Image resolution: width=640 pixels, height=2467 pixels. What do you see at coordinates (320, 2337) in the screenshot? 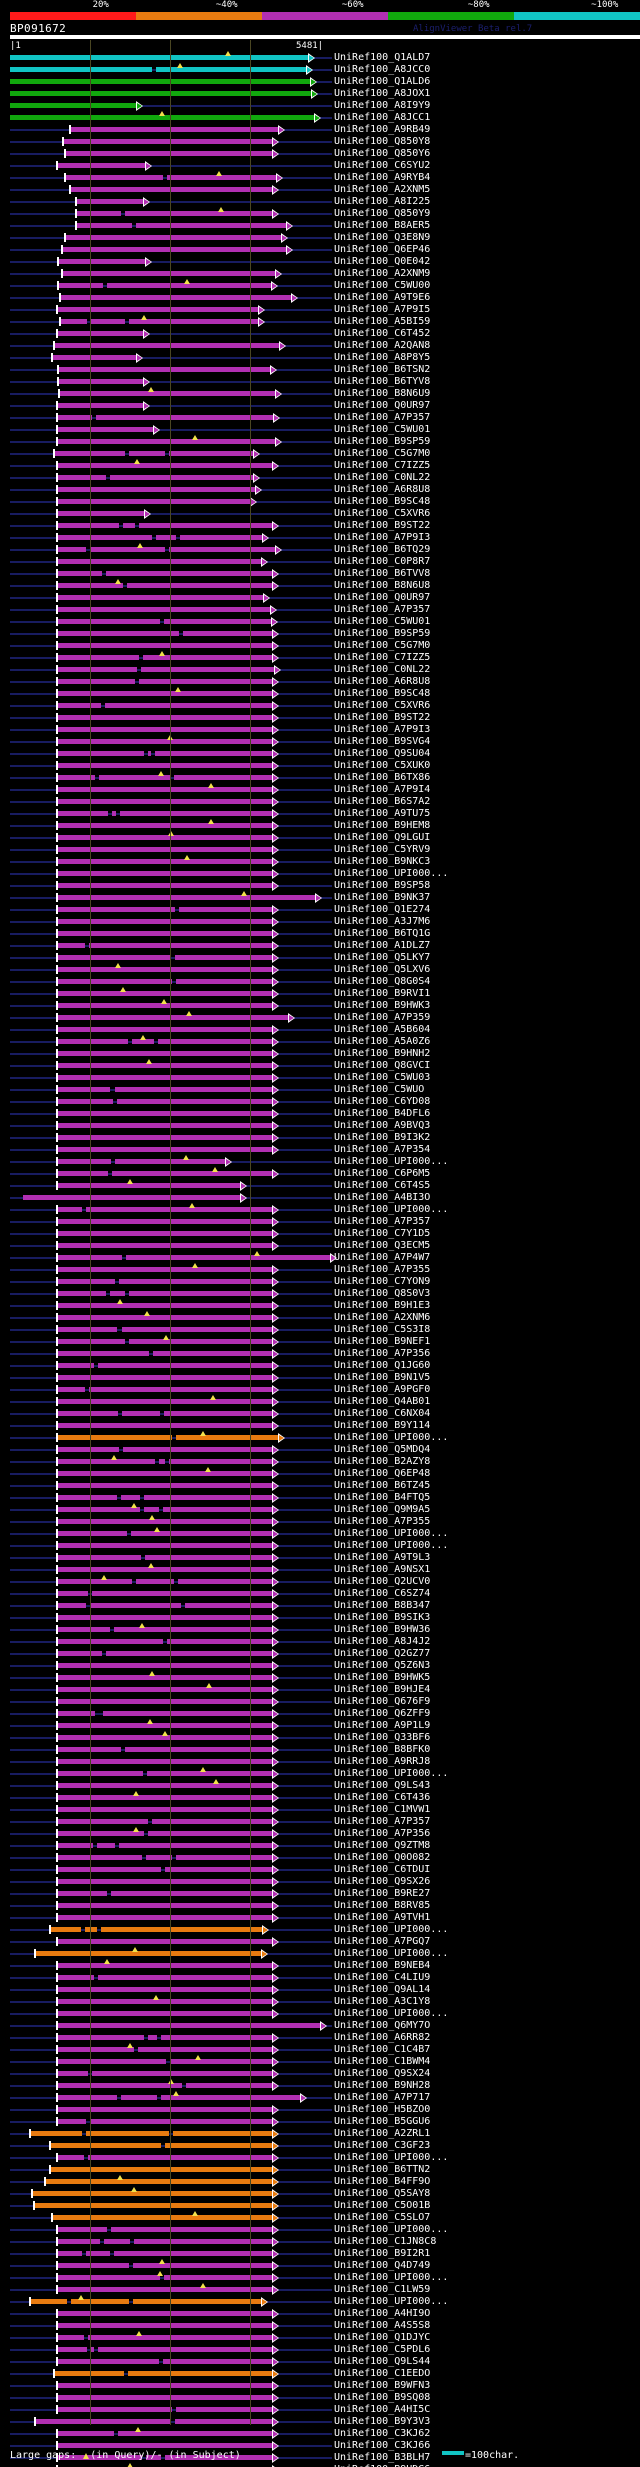
I see `alignment-row: UniRef100_Q1DJYC` at bounding box center [320, 2337].